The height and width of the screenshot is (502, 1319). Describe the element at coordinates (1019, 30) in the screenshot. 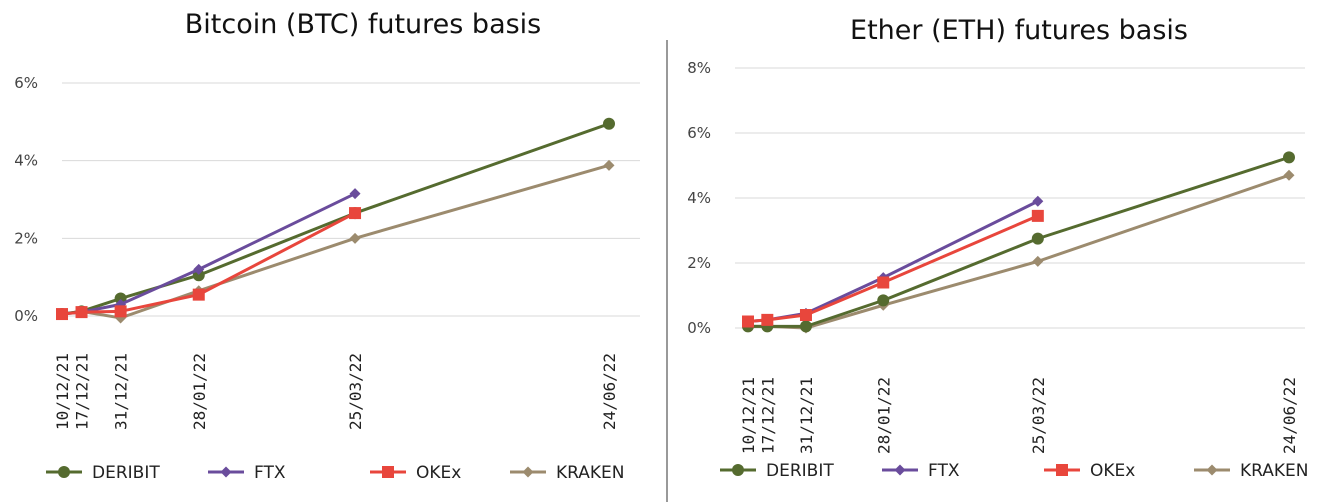

I see `chart-title: Ether (ETH) futures basis` at that location.